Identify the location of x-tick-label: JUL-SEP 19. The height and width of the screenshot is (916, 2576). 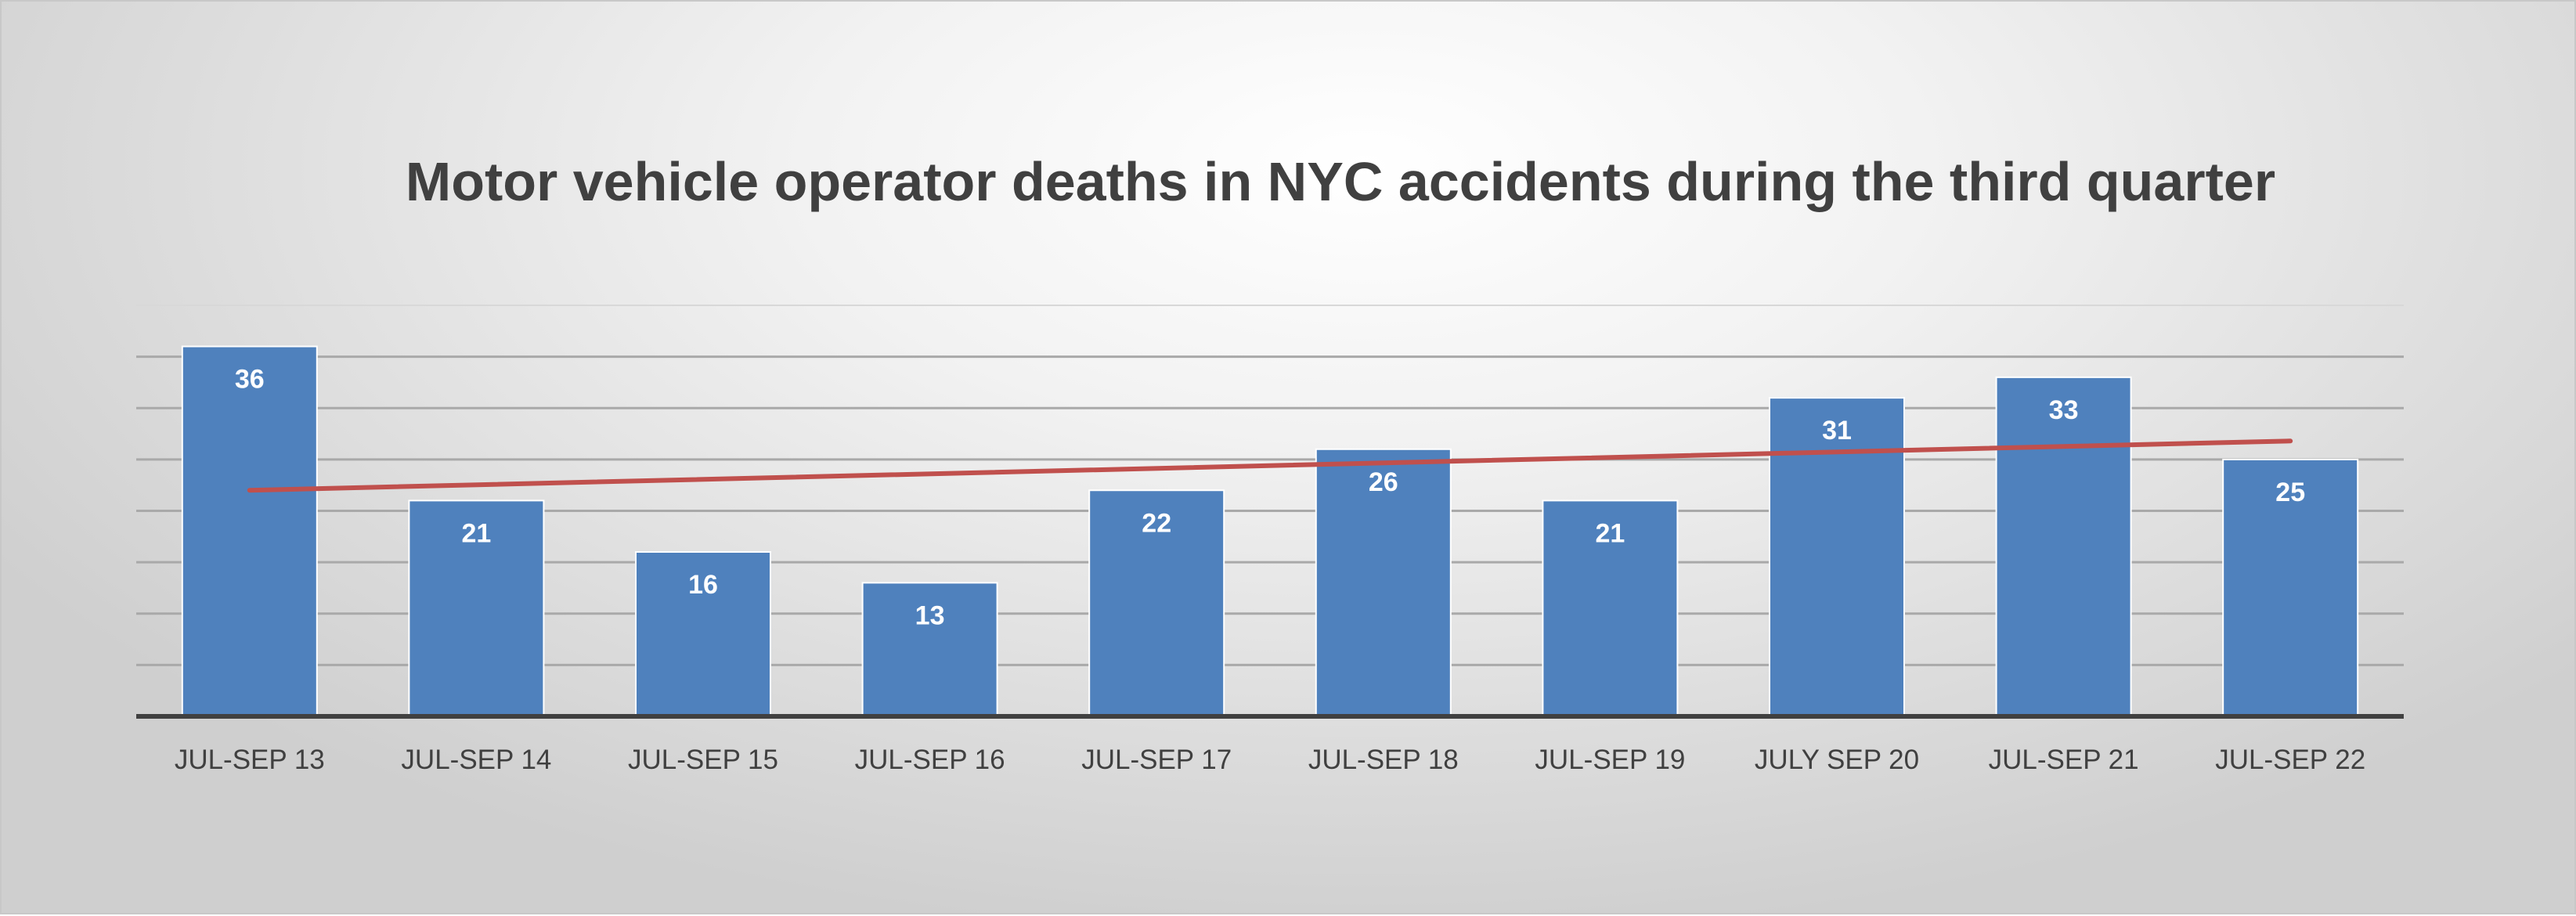
(1610, 760).